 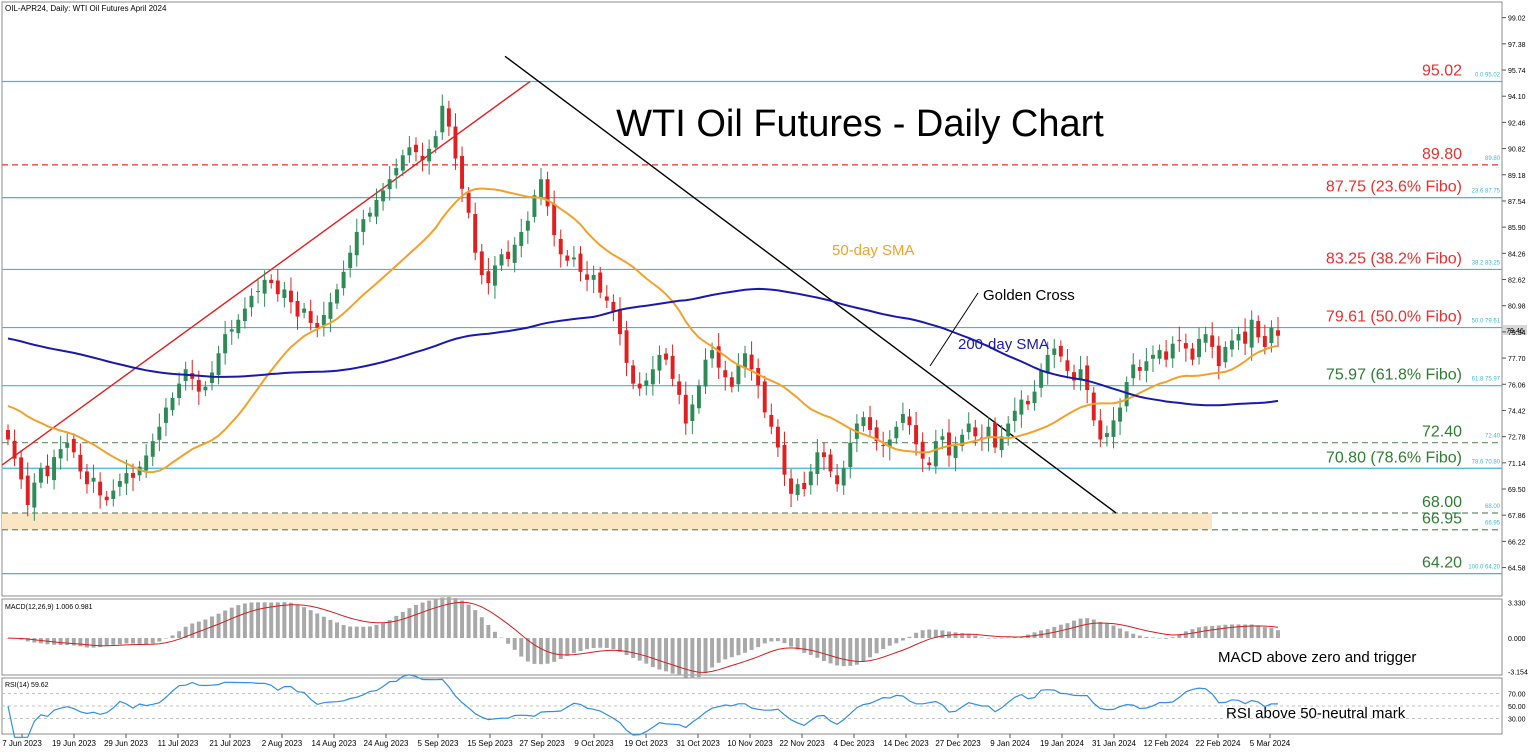 What do you see at coordinates (1317, 657) in the screenshot?
I see `macd-note: MACD above zero and trigger` at bounding box center [1317, 657].